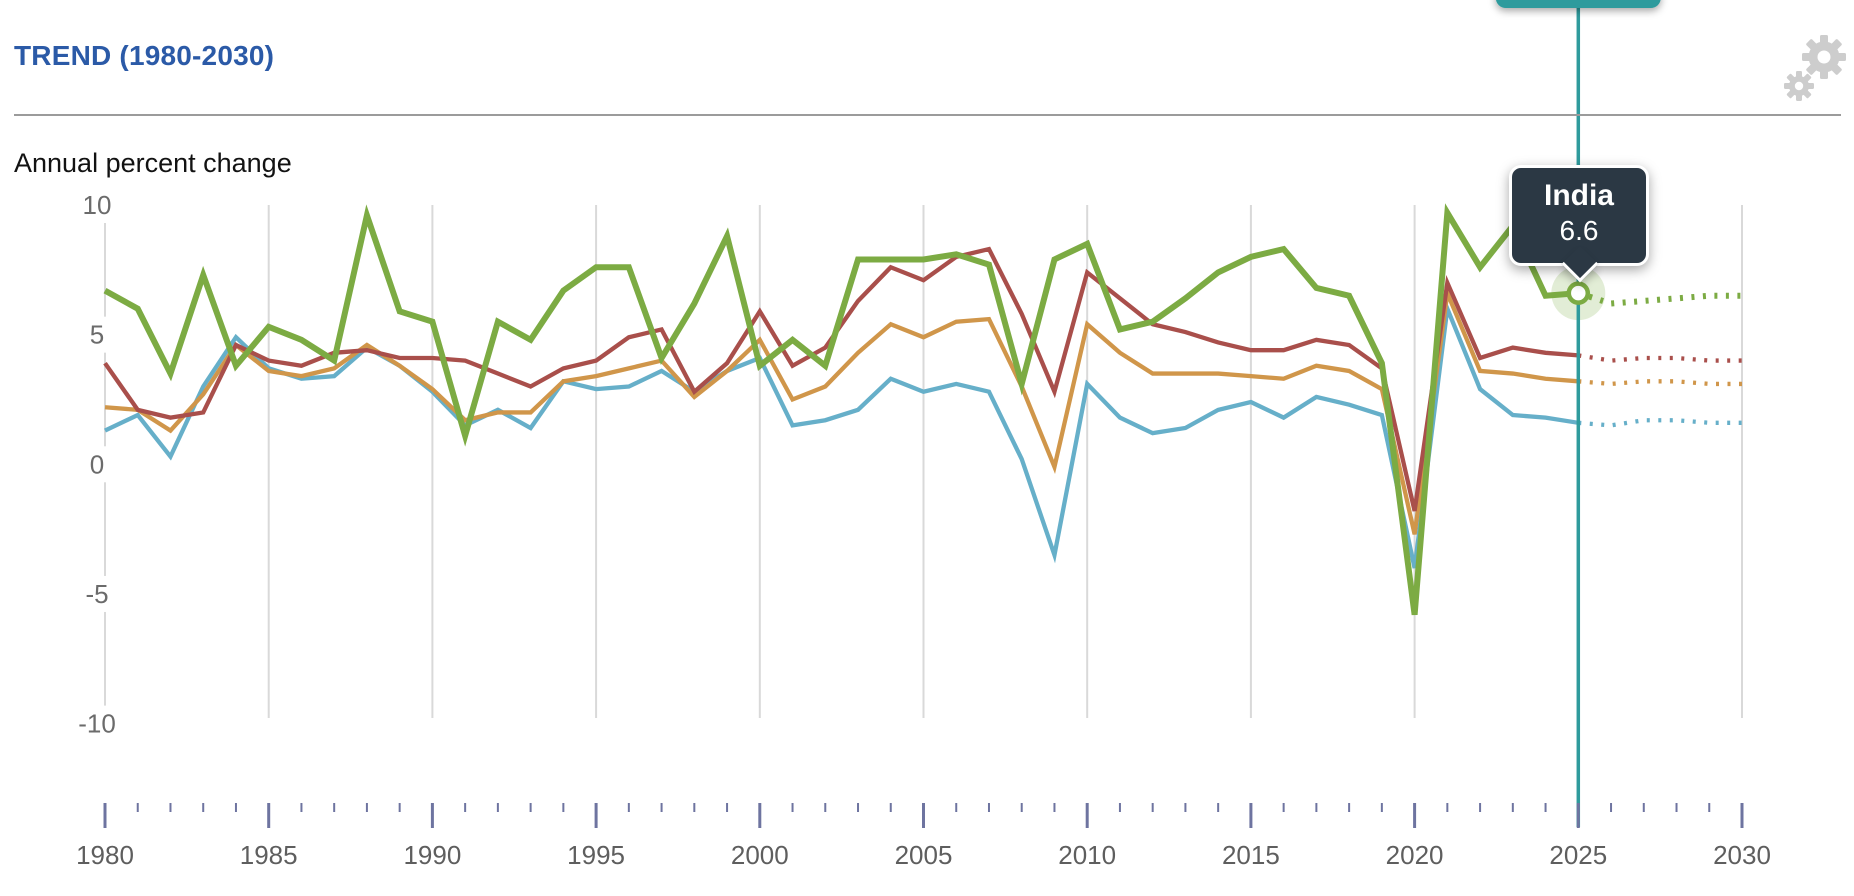 The image size is (1854, 896). I want to click on svg-text: 2010, so click(1087, 855).